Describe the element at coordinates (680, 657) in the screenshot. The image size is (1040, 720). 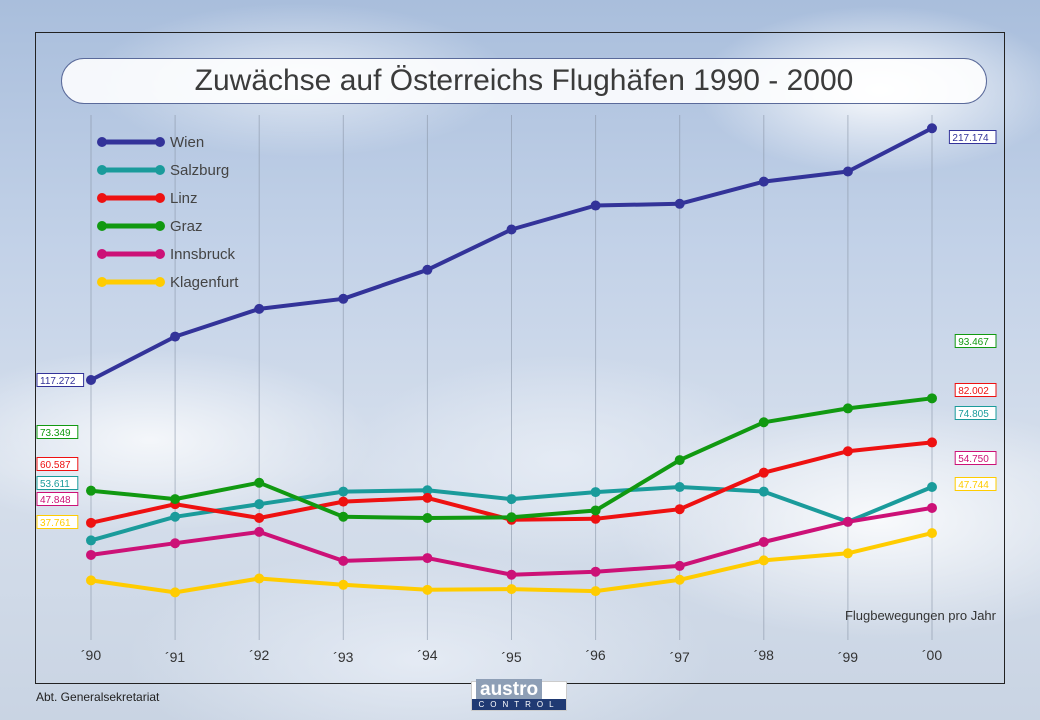
I see `x-tick-label: ´97` at that location.